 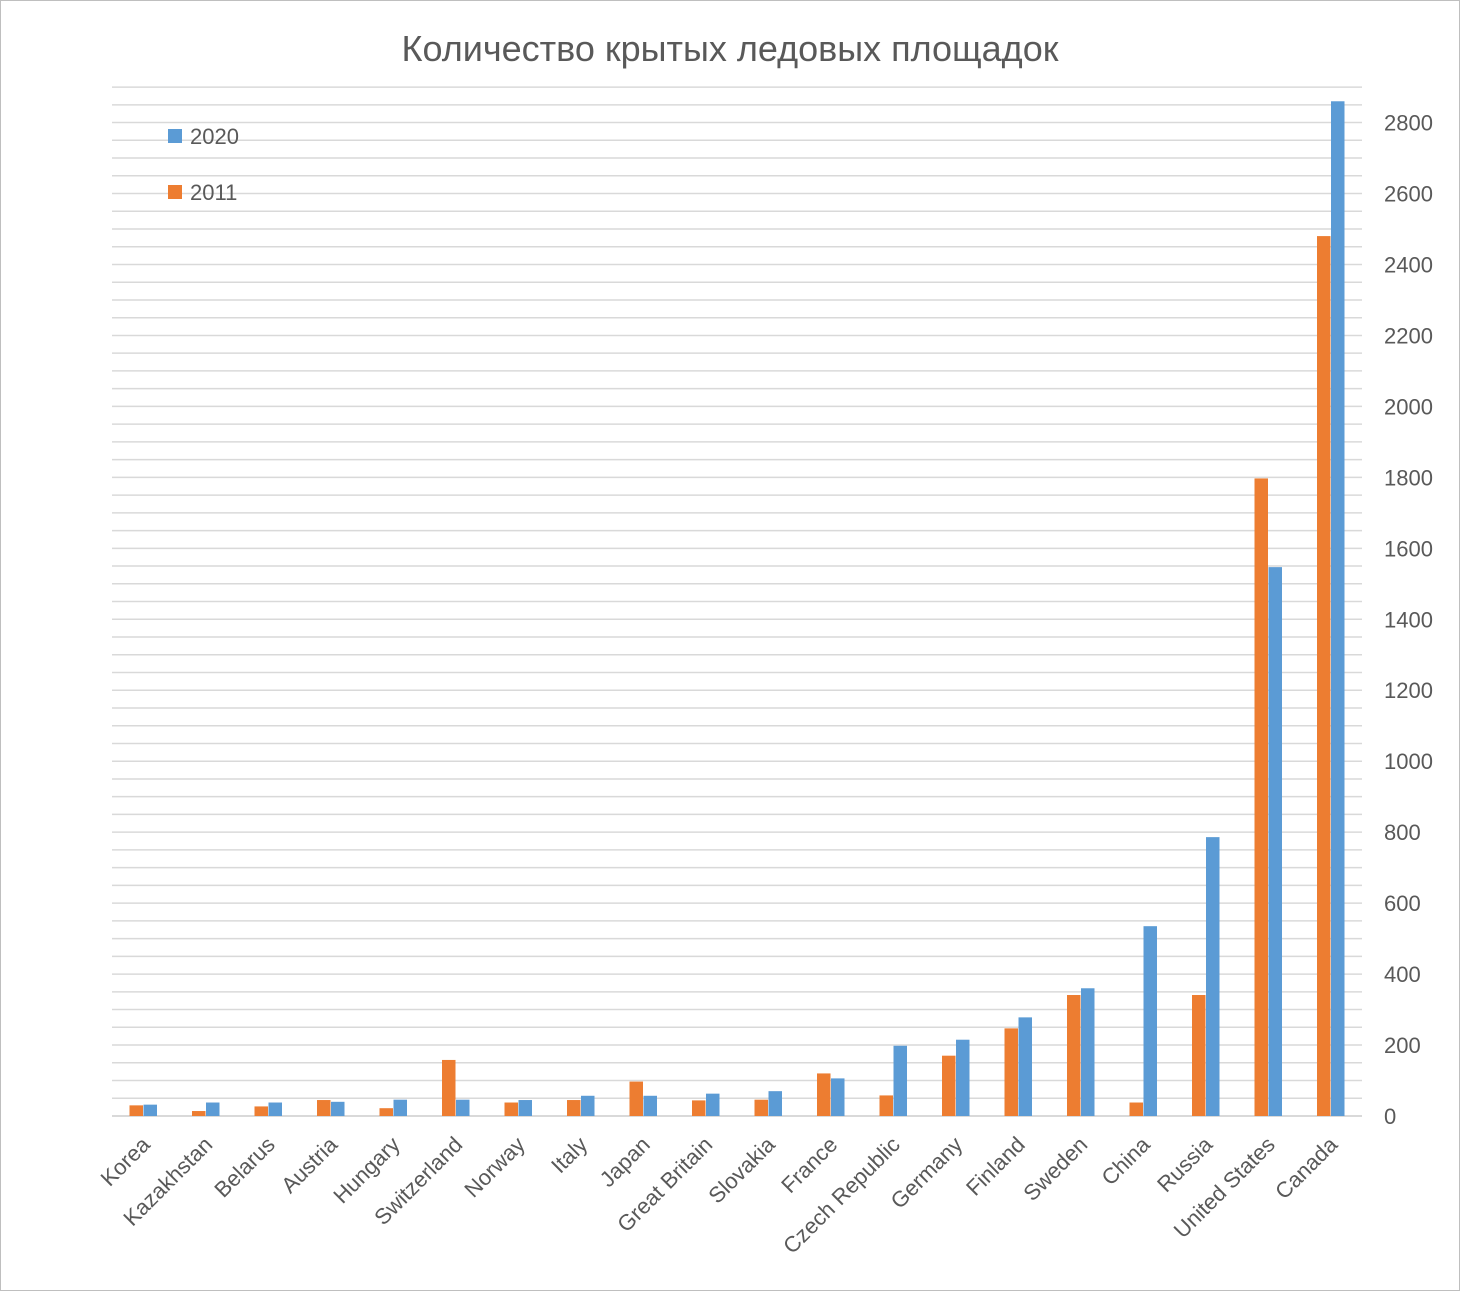 What do you see at coordinates (741, 1169) in the screenshot?
I see `x-tick-label: Slovakia` at bounding box center [741, 1169].